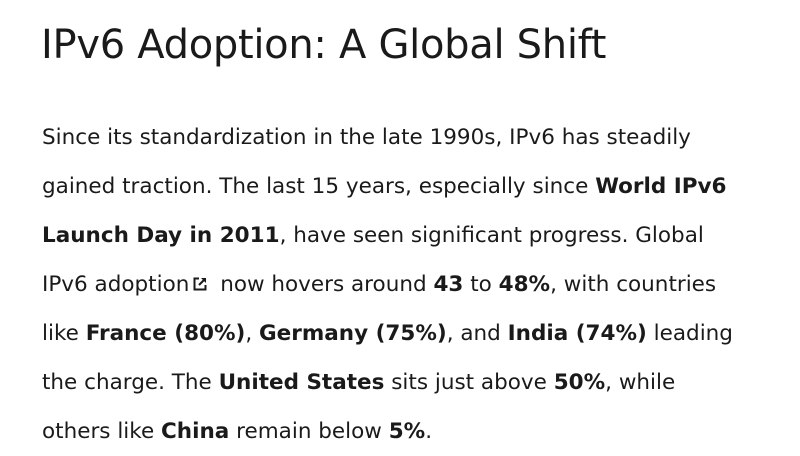 This screenshot has width=800, height=456. Describe the element at coordinates (195, 431) in the screenshot. I see `bold-text: China` at that location.